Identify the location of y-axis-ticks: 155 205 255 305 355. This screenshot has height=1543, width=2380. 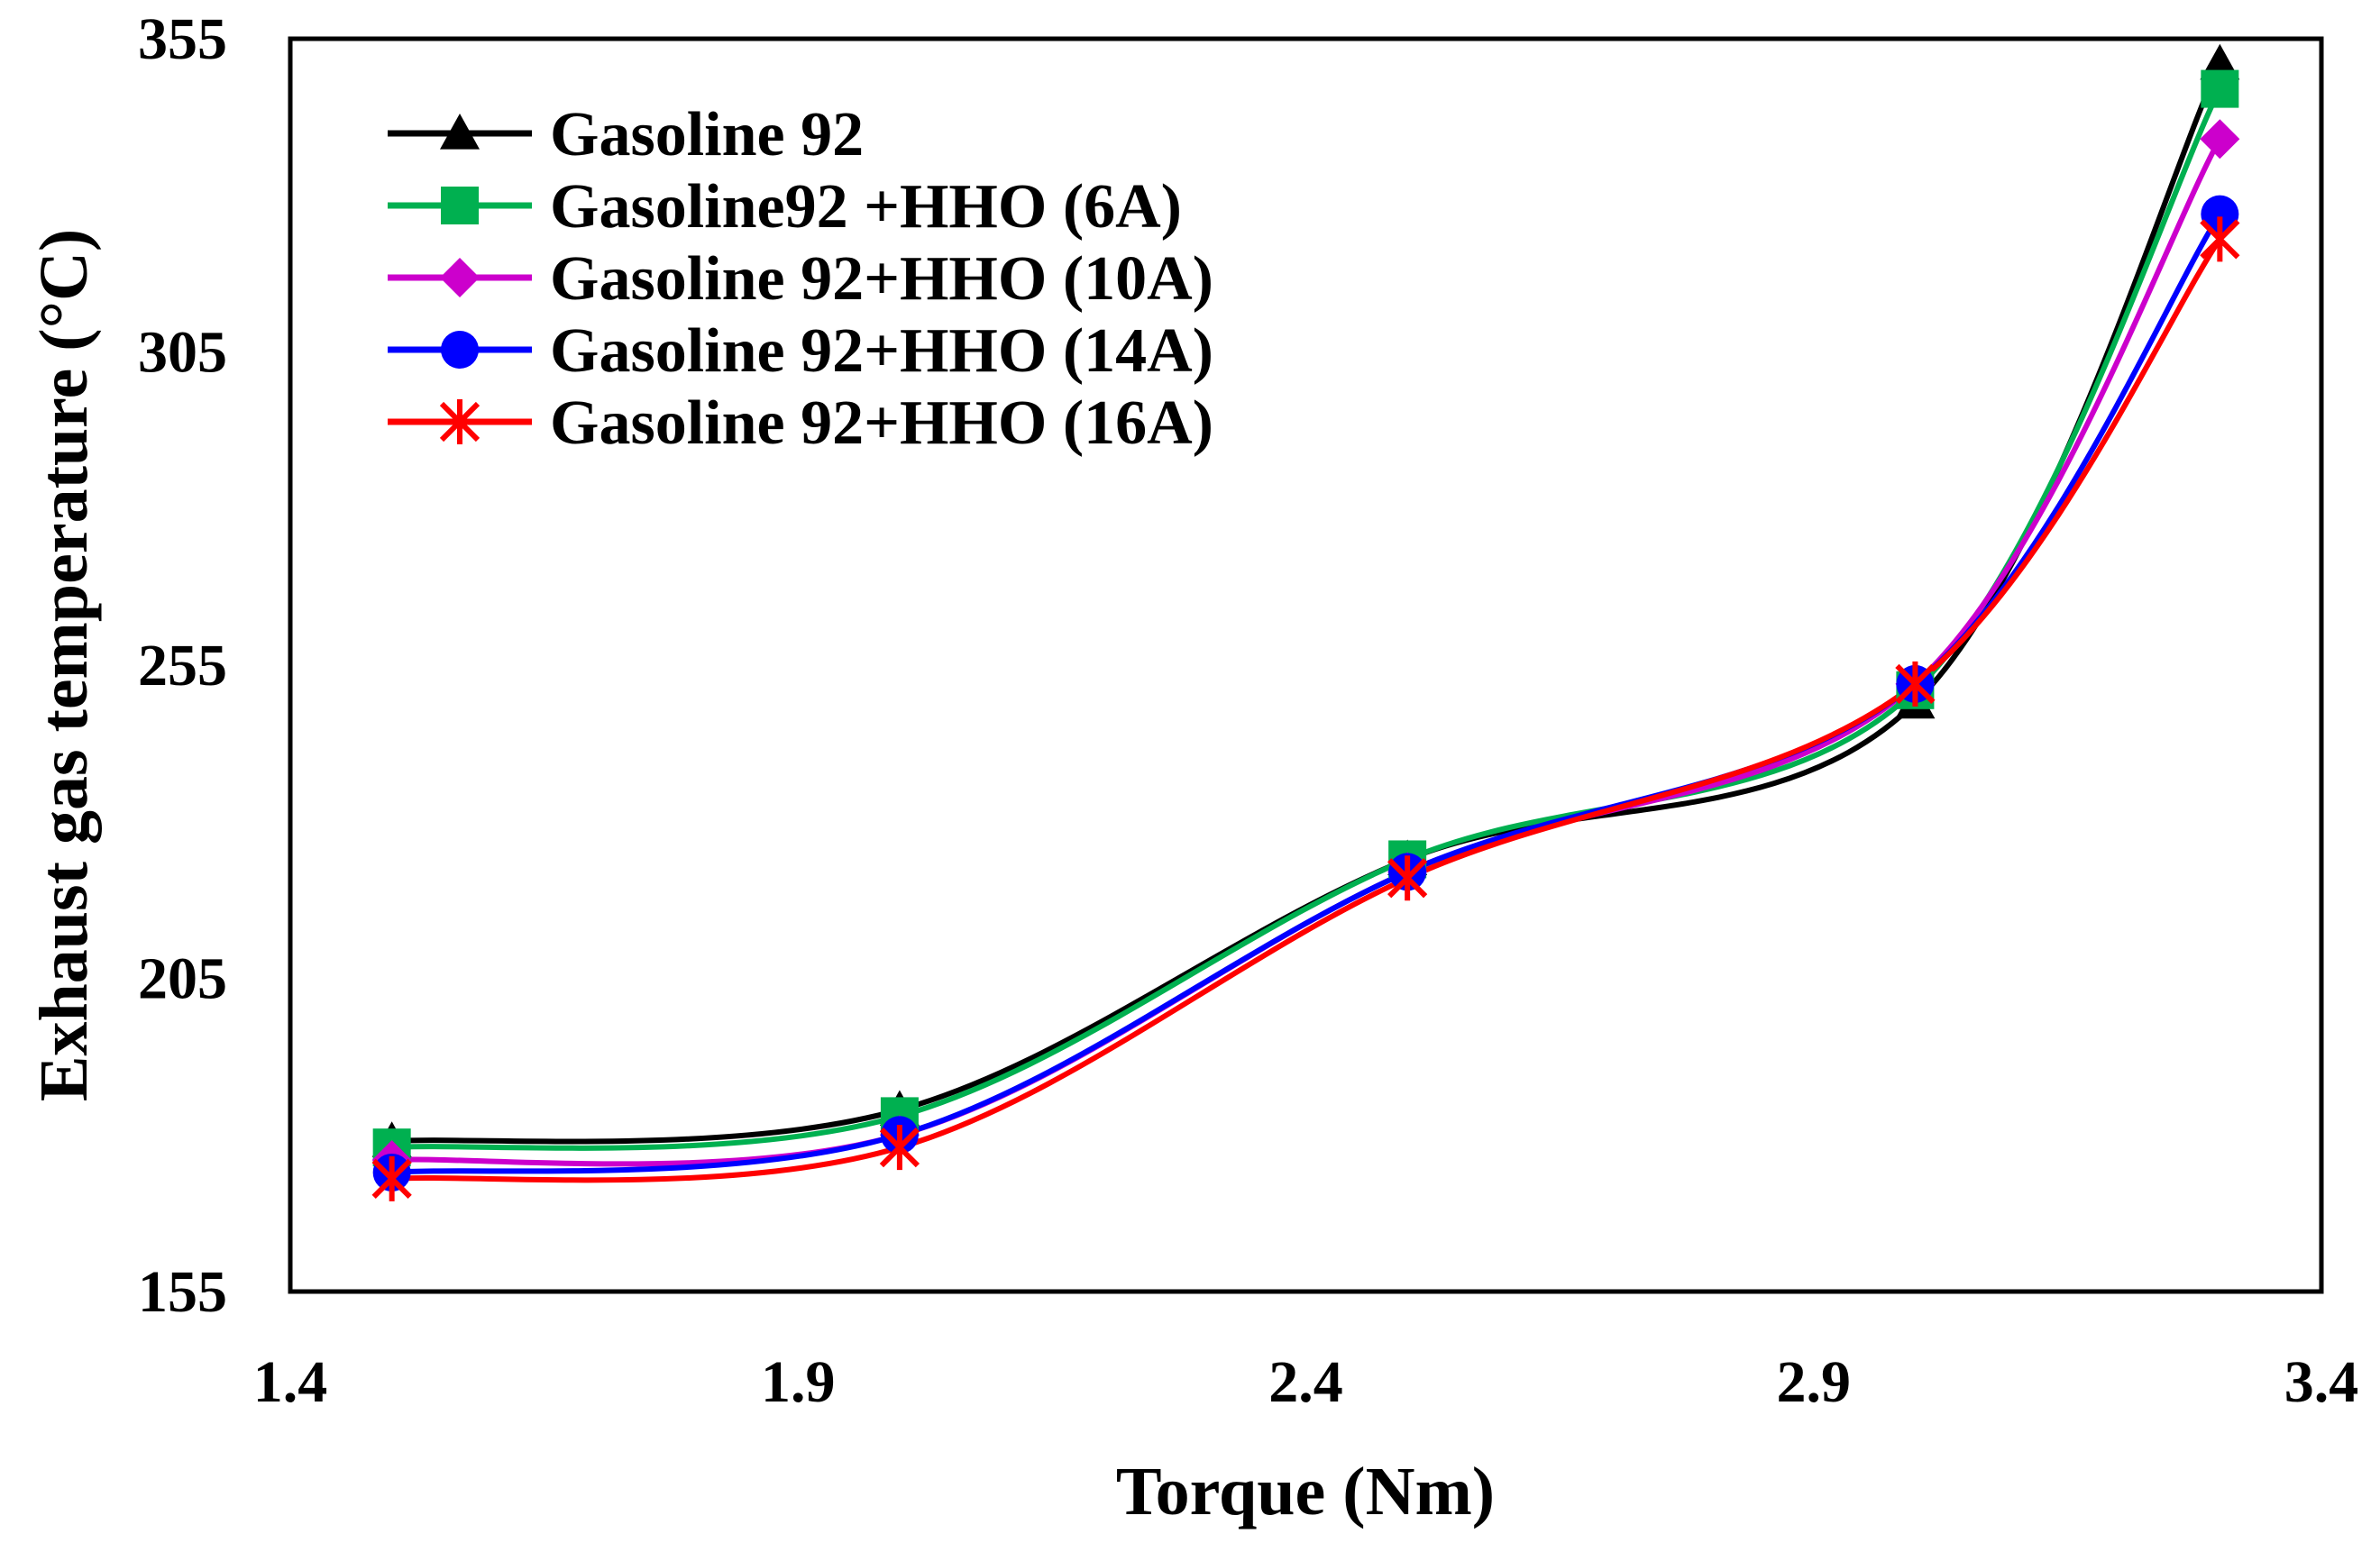
(182, 665).